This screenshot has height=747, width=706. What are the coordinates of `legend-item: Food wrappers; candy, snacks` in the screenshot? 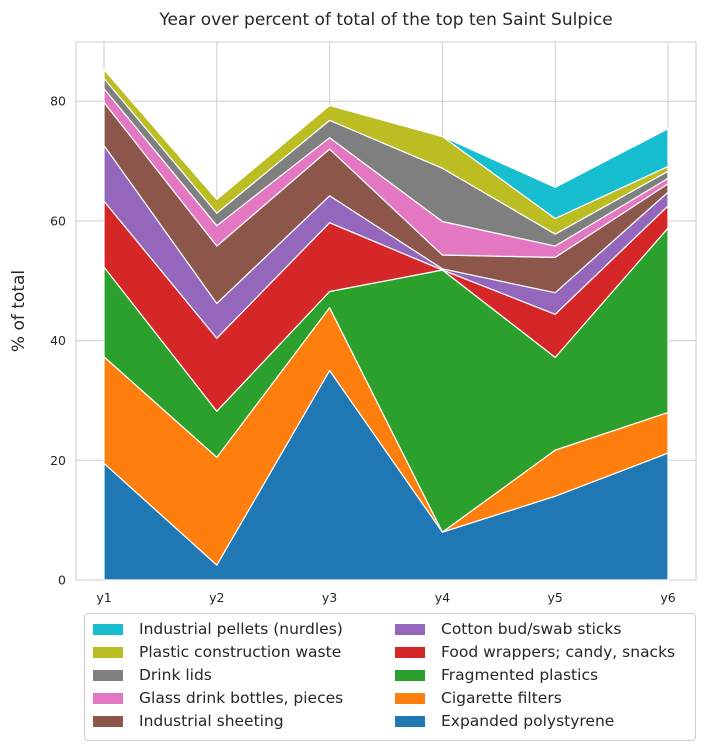 It's located at (535, 652).